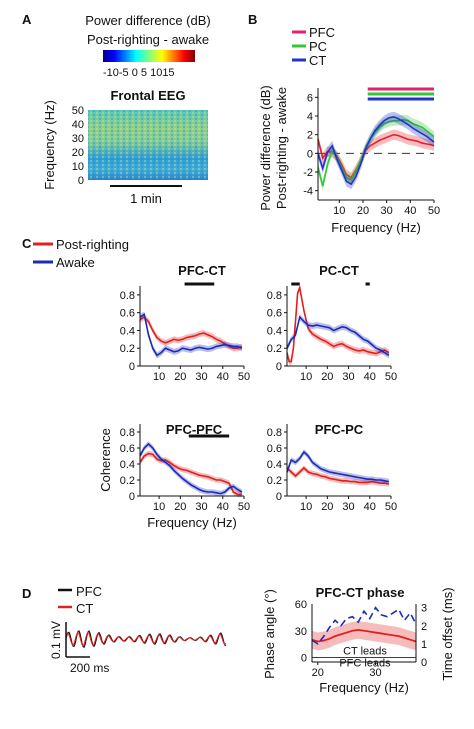 The height and width of the screenshot is (729, 474). What do you see at coordinates (339, 270) in the screenshot?
I see `subplot-title: PC-CT` at bounding box center [339, 270].